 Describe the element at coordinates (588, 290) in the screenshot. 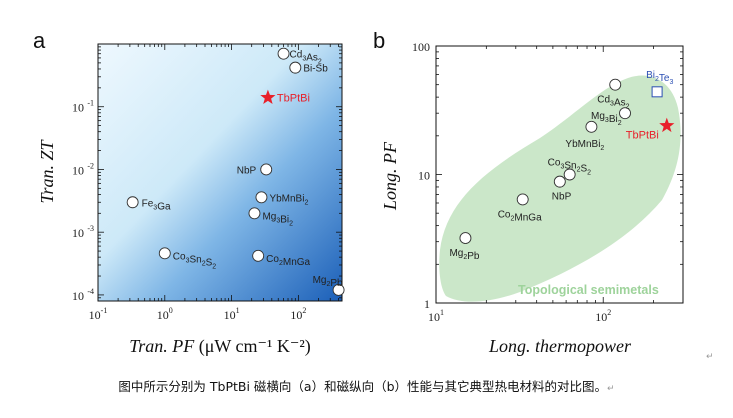

I see `region-label: Topological semimetals` at that location.